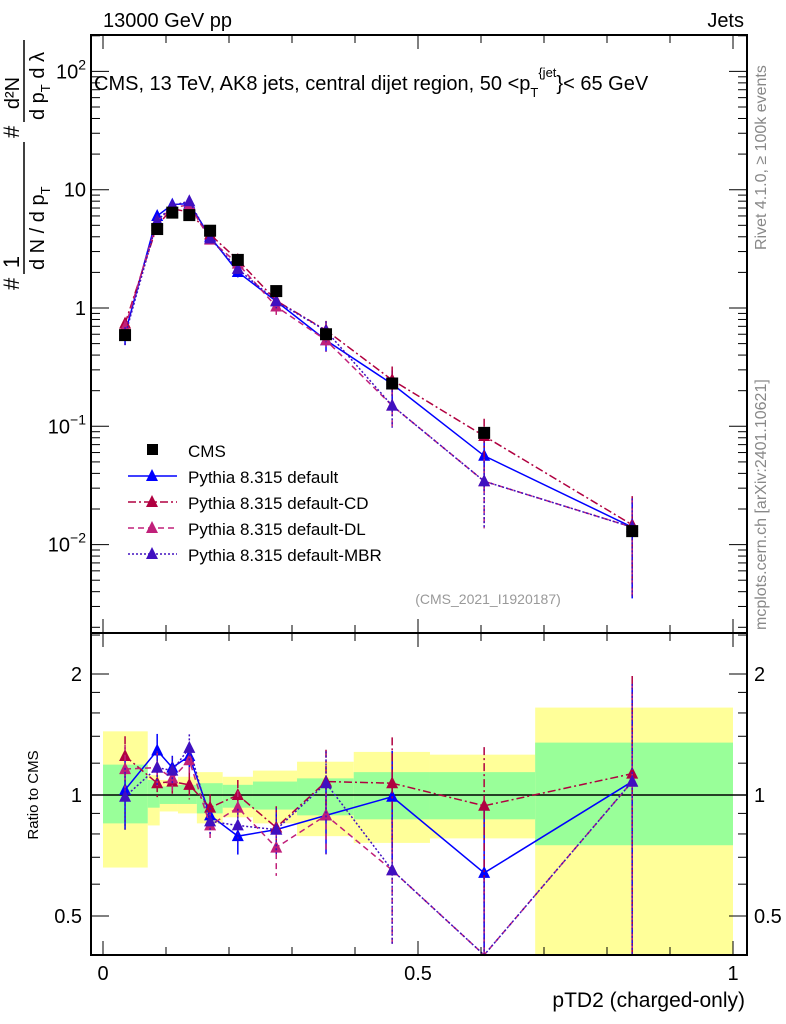 The image size is (786, 1024). What do you see at coordinates (26, 165) in the screenshot?
I see `y-axis-label: # 1 d N / d pT # d²N d pT d λ` at bounding box center [26, 165].